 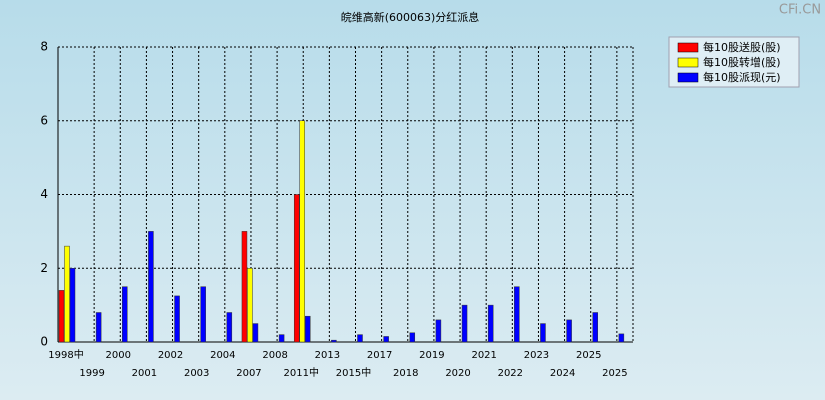 I want to click on chart-title: 皖维高新(600063)分红派息, so click(x=410, y=17).